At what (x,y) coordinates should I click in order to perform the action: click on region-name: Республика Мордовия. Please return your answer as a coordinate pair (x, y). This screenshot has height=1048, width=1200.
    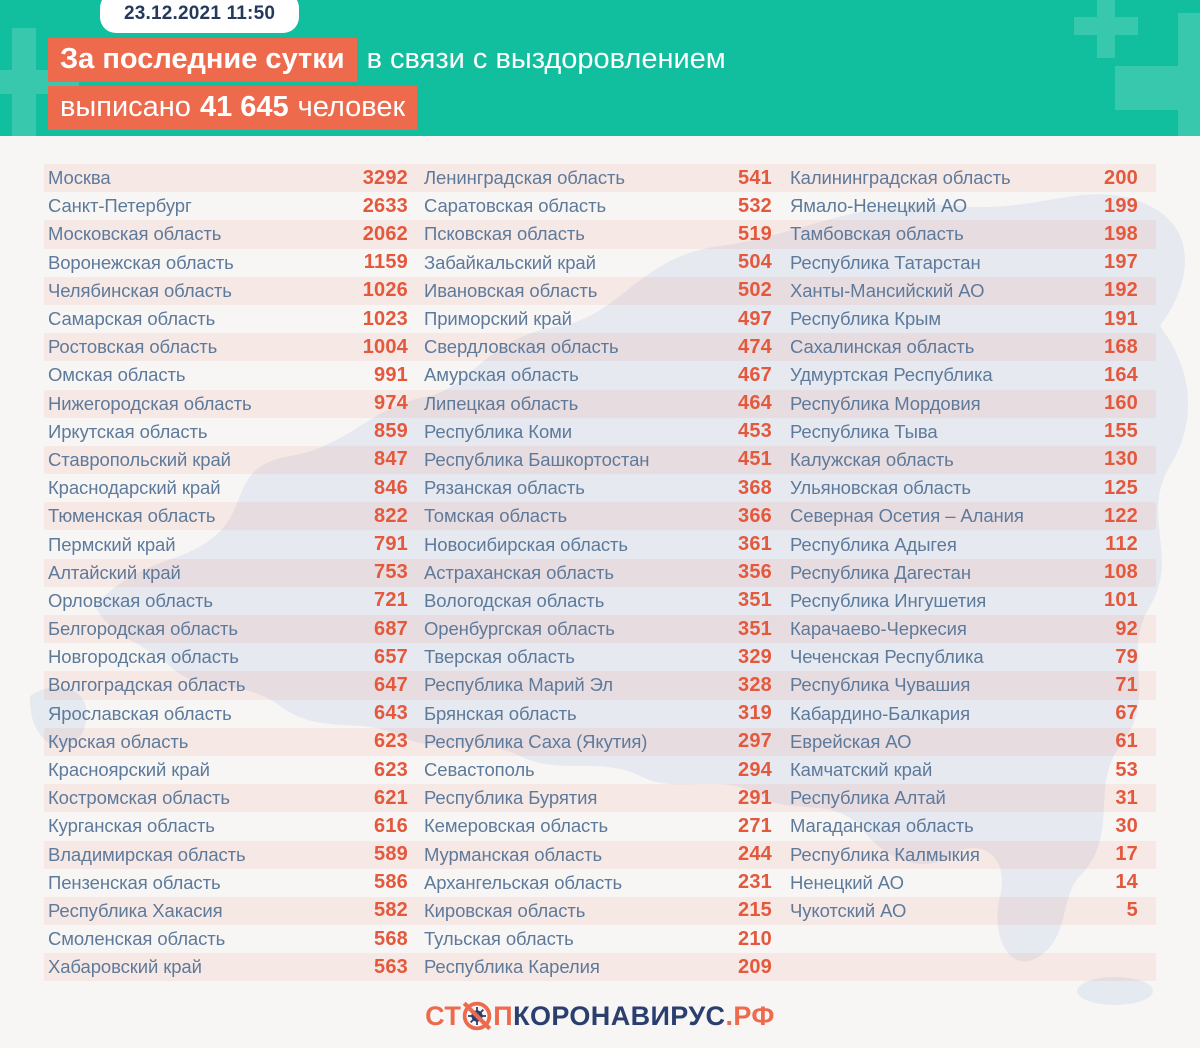
    Looking at the image, I should click on (885, 403).